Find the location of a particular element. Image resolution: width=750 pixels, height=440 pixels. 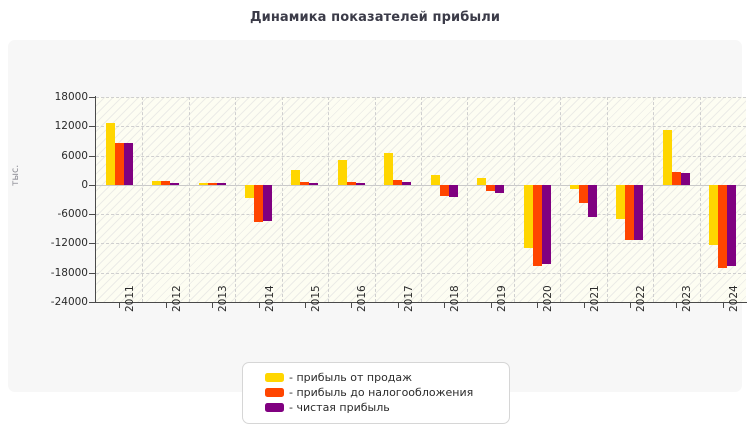

bar-прибыль-до-налогообложения-2024 is located at coordinates (723, 226).